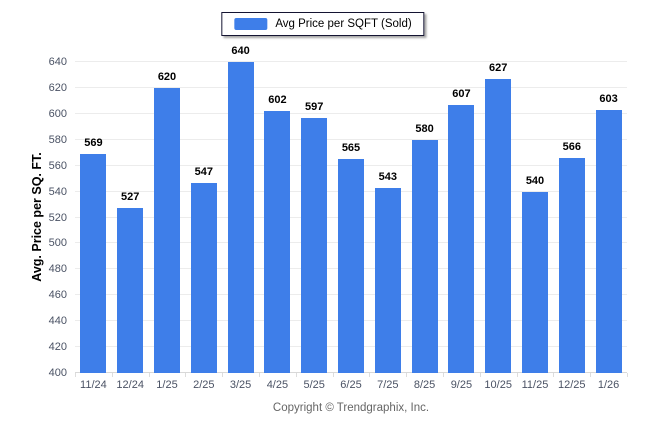  I want to click on bar-value-label: 602, so click(277, 100).